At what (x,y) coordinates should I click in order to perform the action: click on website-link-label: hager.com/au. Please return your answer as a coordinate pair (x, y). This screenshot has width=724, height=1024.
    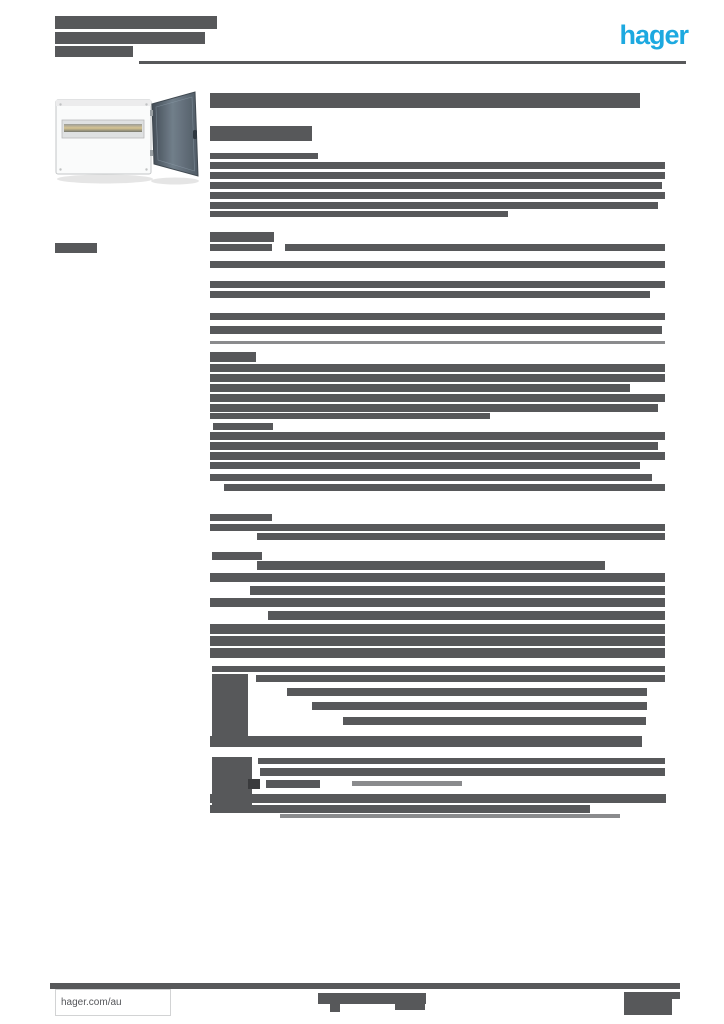
    Looking at the image, I should click on (91, 1002).